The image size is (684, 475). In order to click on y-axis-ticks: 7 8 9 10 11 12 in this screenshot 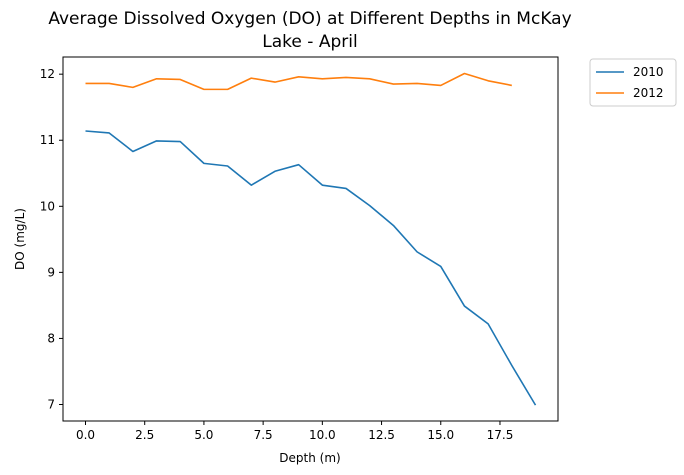, I will do `click(51, 239)`.